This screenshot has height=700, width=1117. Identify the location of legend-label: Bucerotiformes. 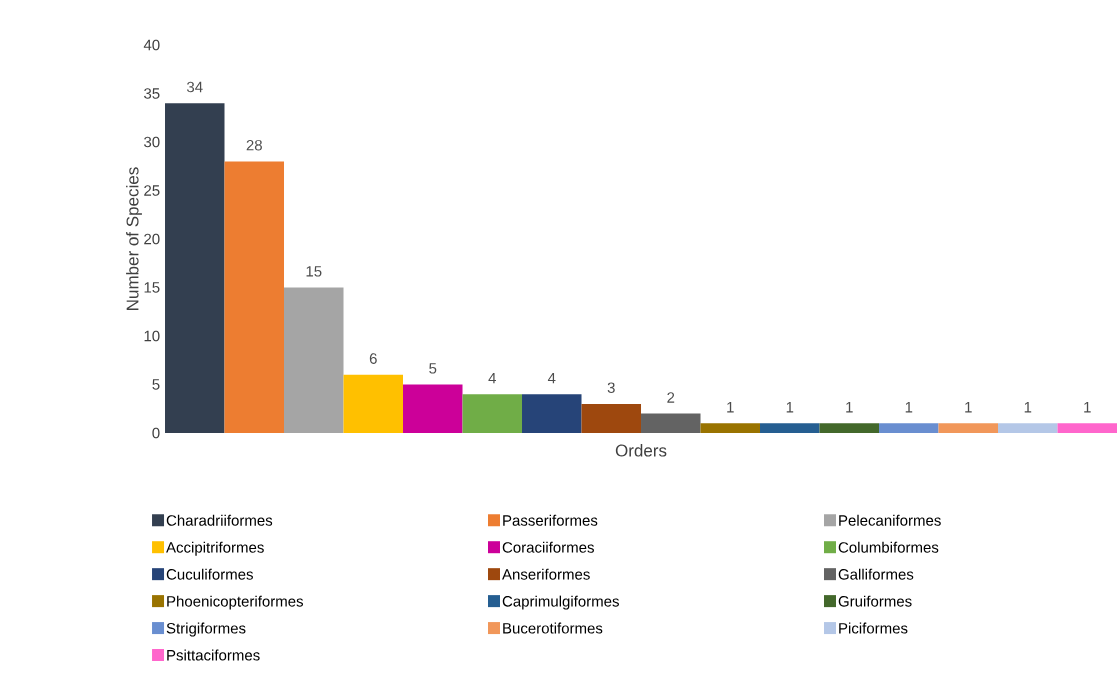
(553, 628).